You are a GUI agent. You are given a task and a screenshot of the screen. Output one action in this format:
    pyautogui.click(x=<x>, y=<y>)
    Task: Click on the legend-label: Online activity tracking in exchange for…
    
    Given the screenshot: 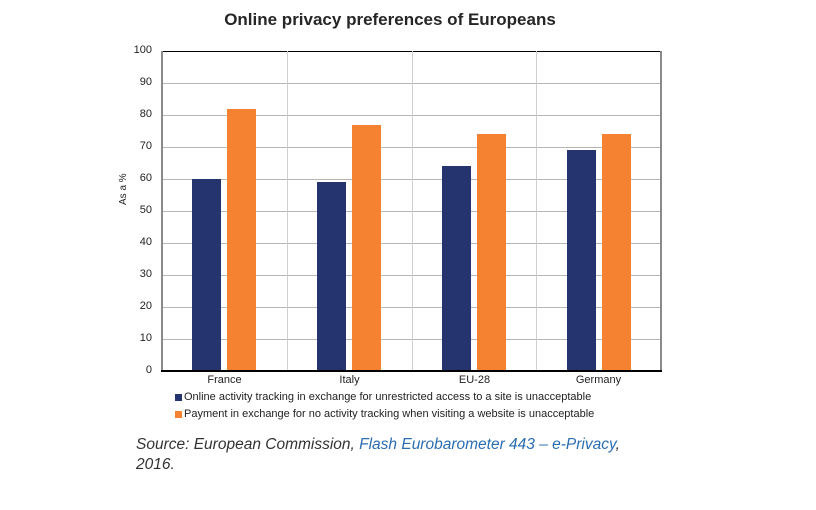 What is the action you would take?
    pyautogui.click(x=388, y=397)
    